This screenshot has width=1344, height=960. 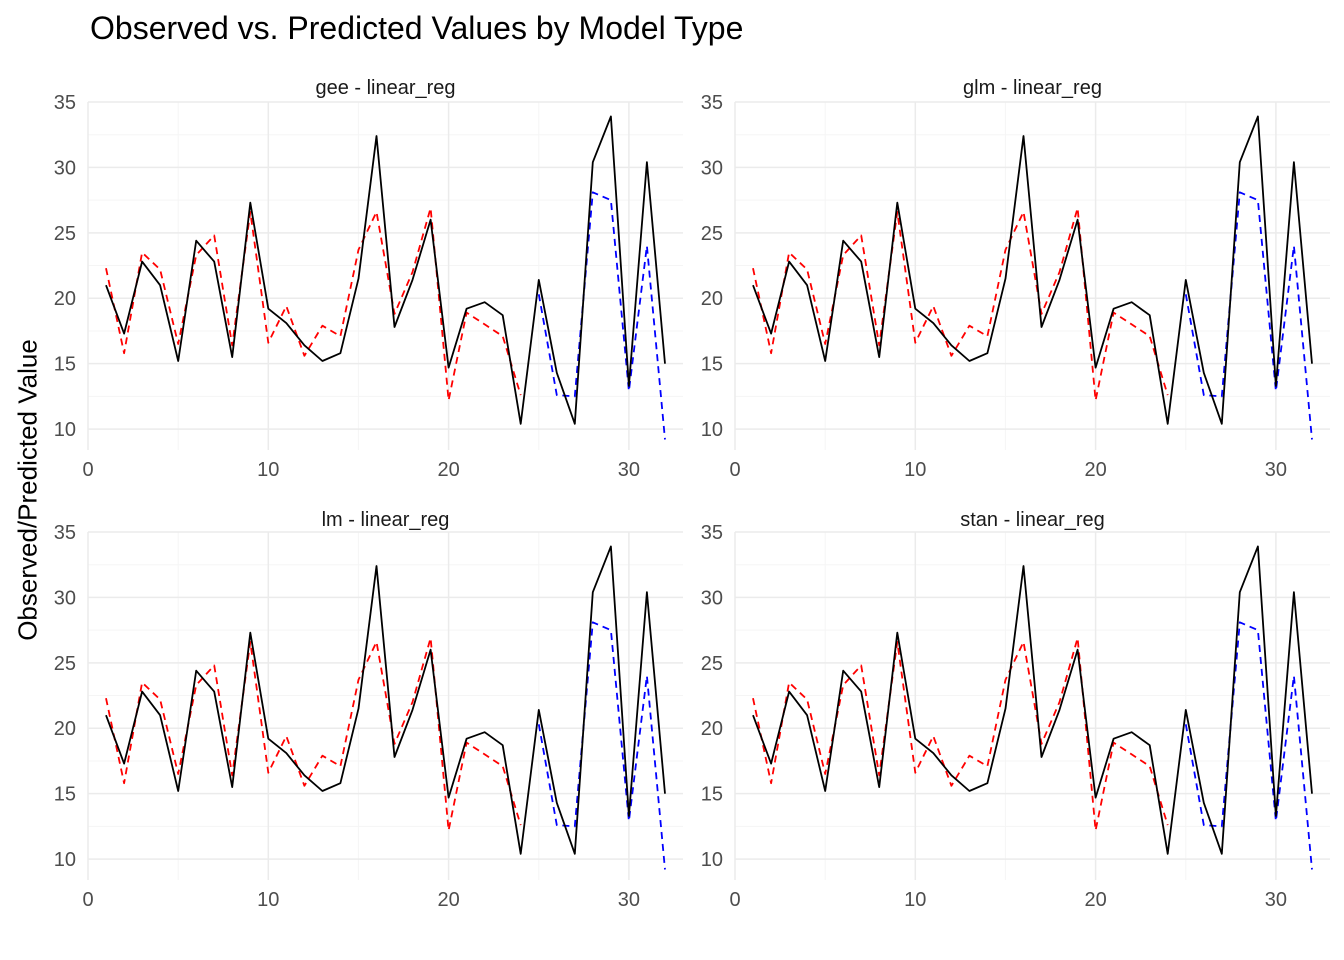 What do you see at coordinates (1032, 88) in the screenshot?
I see `panel-label: glm - linear_reg` at bounding box center [1032, 88].